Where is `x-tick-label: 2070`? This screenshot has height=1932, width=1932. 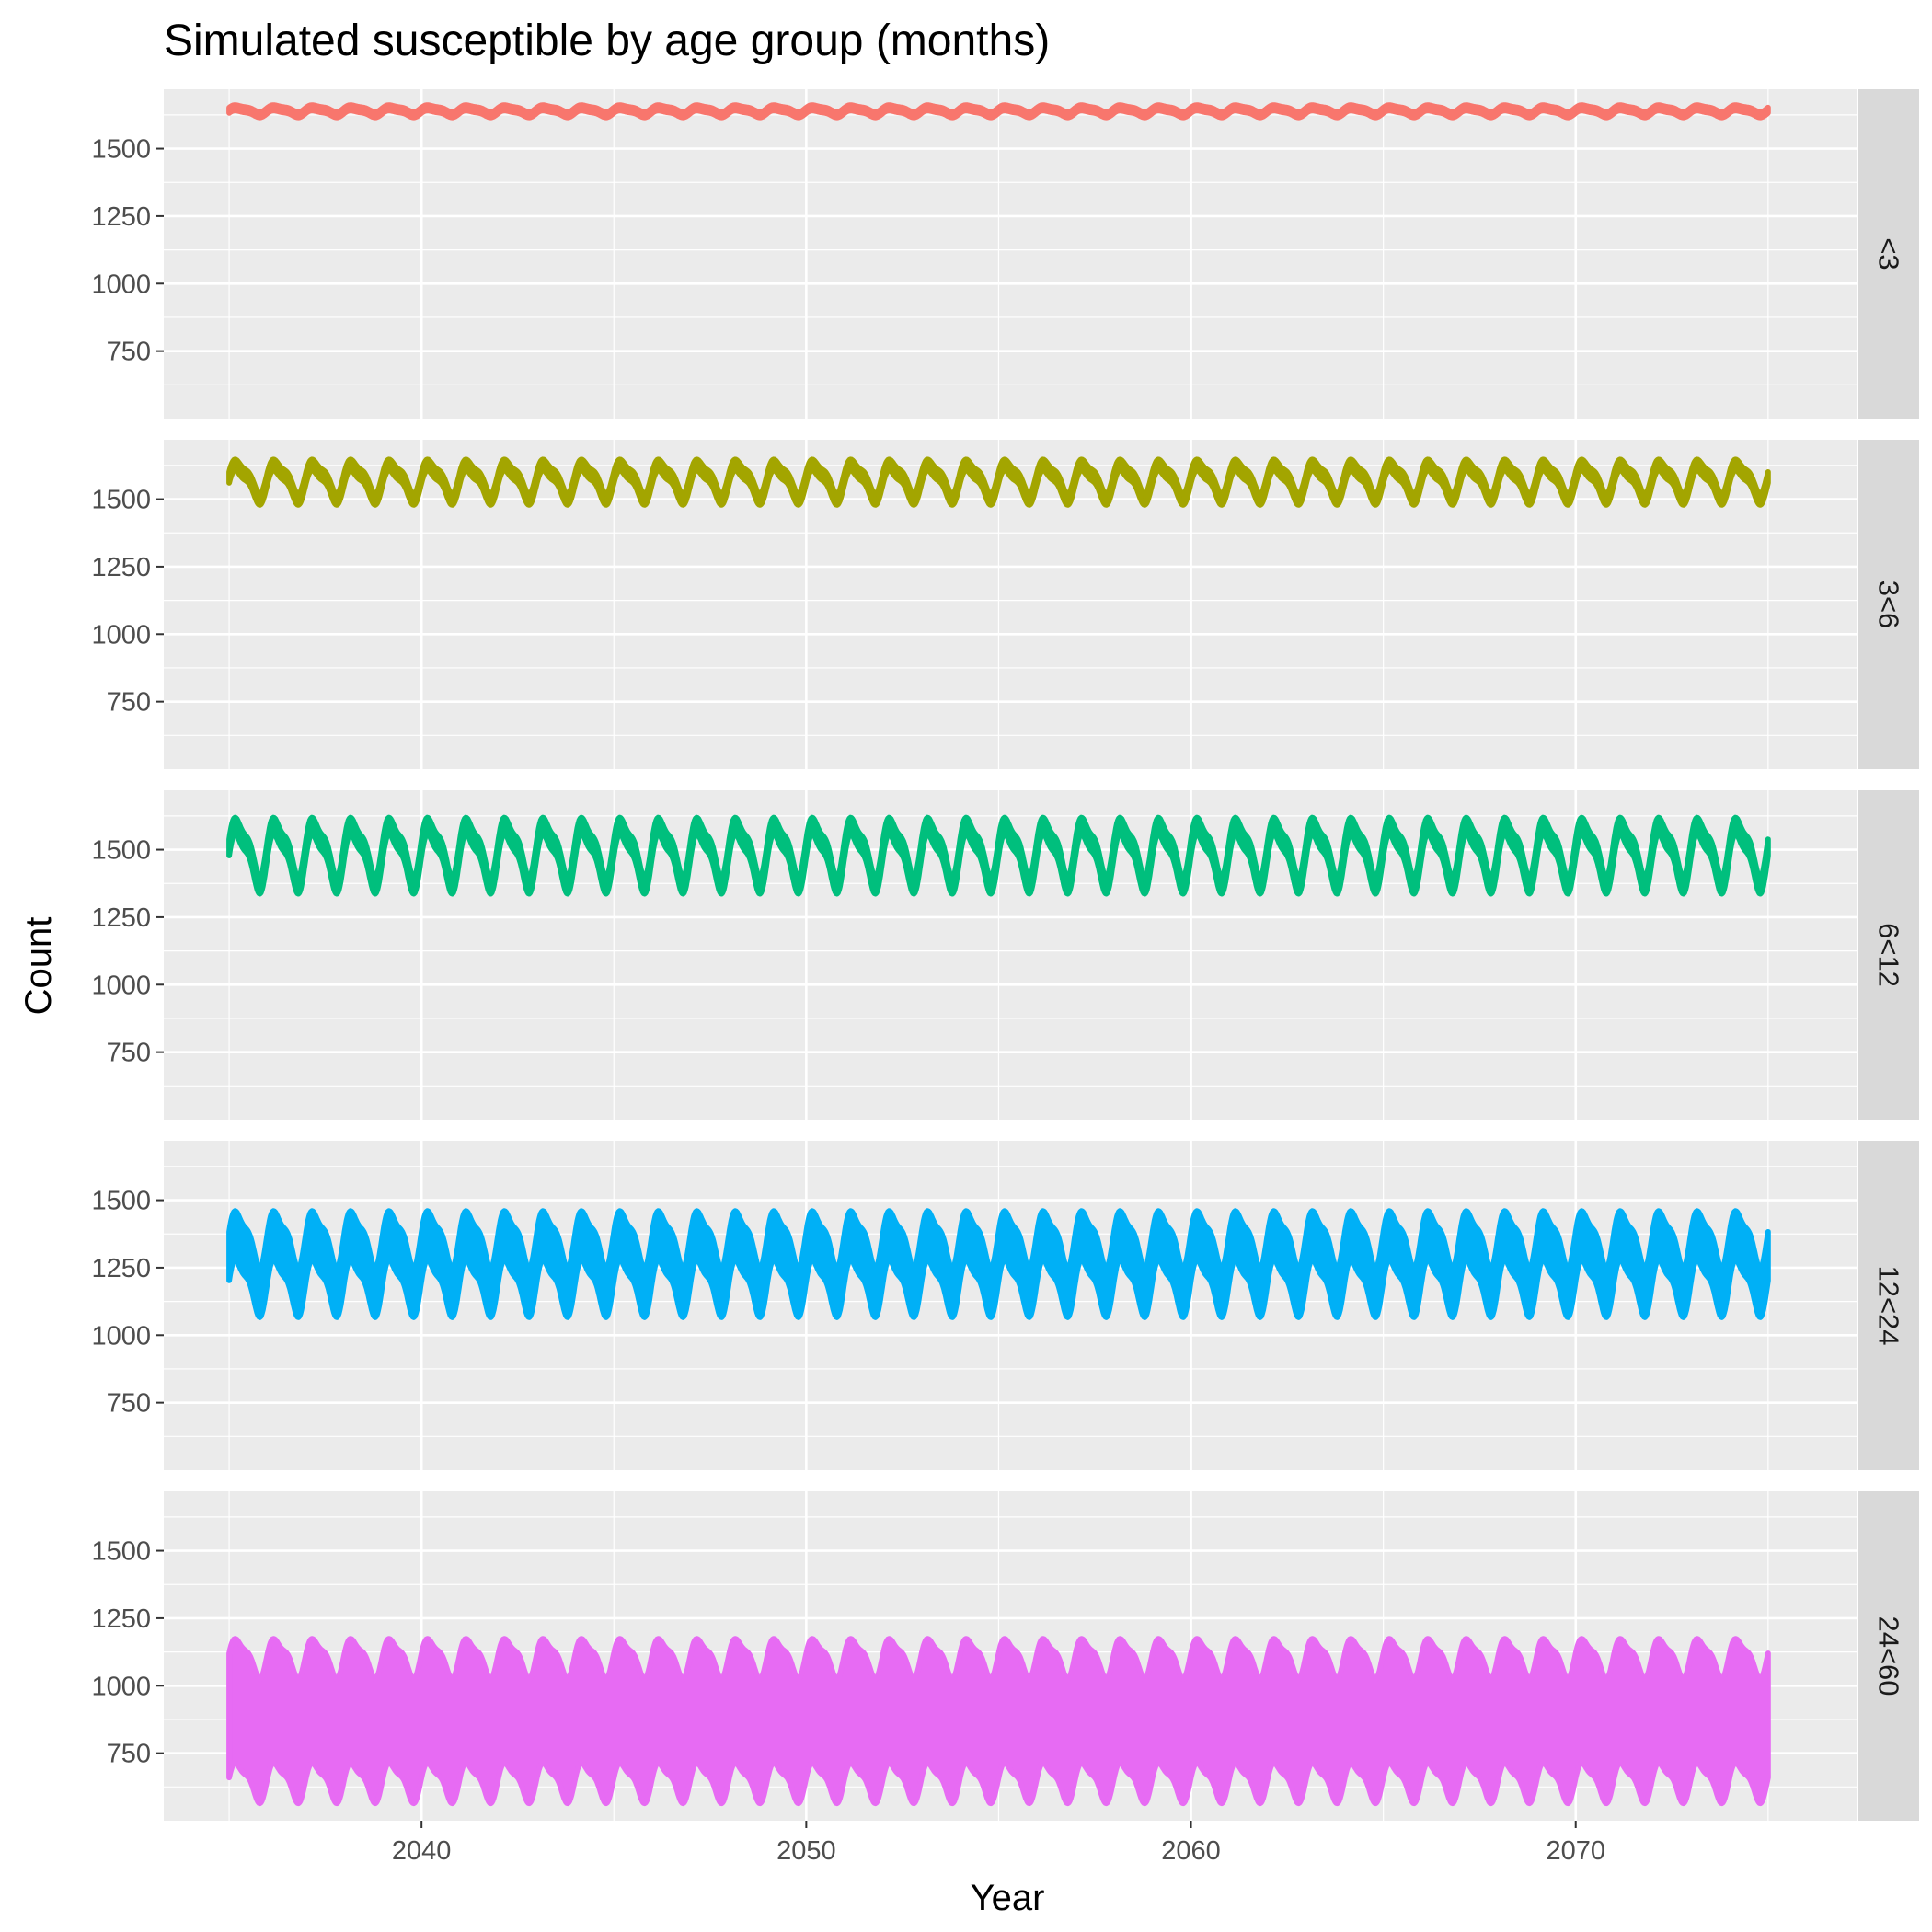
x-tick-label: 2070 is located at coordinates (1575, 1851).